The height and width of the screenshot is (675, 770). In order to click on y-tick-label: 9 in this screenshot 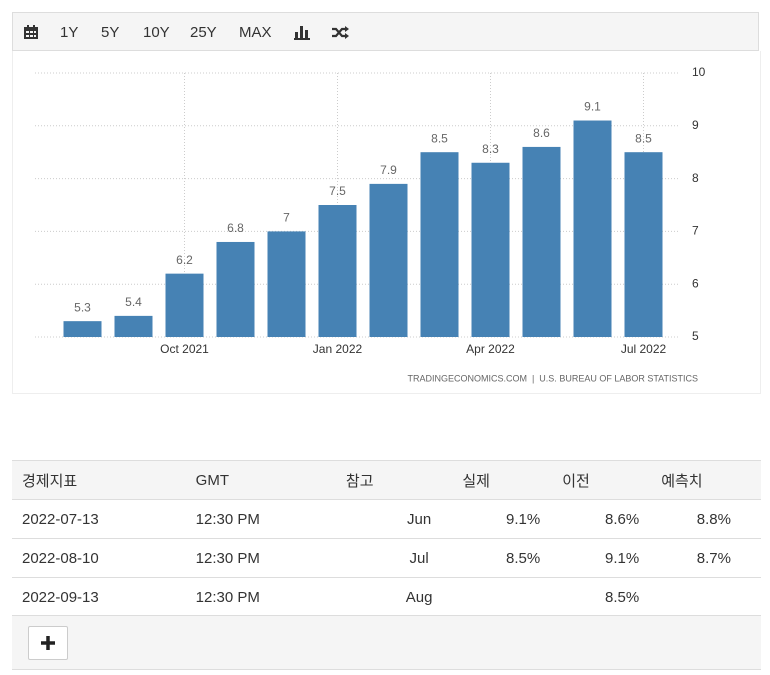, I will do `click(695, 125)`.